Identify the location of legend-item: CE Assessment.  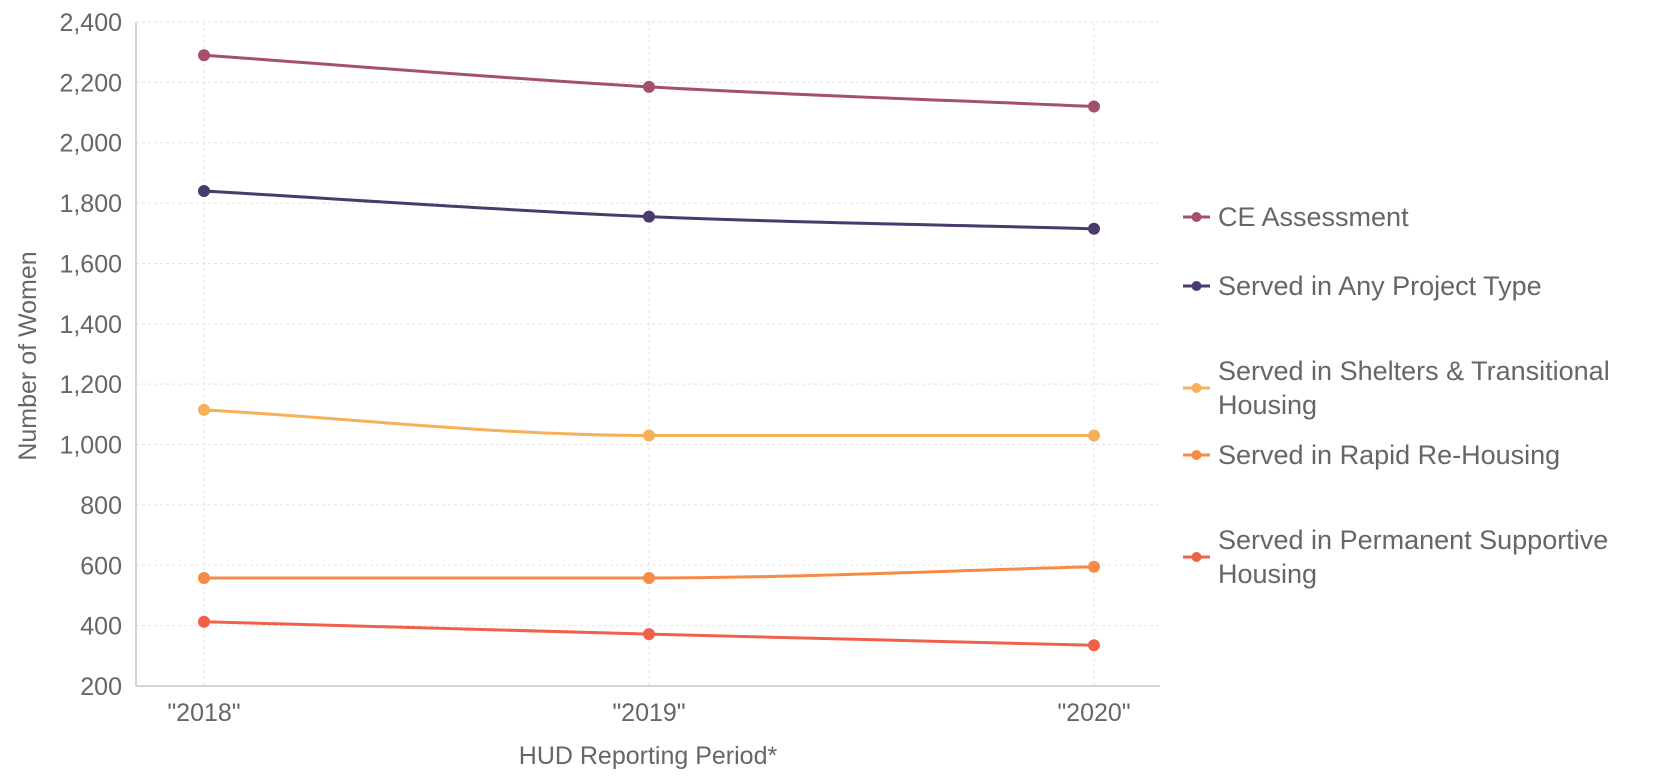
(1296, 217).